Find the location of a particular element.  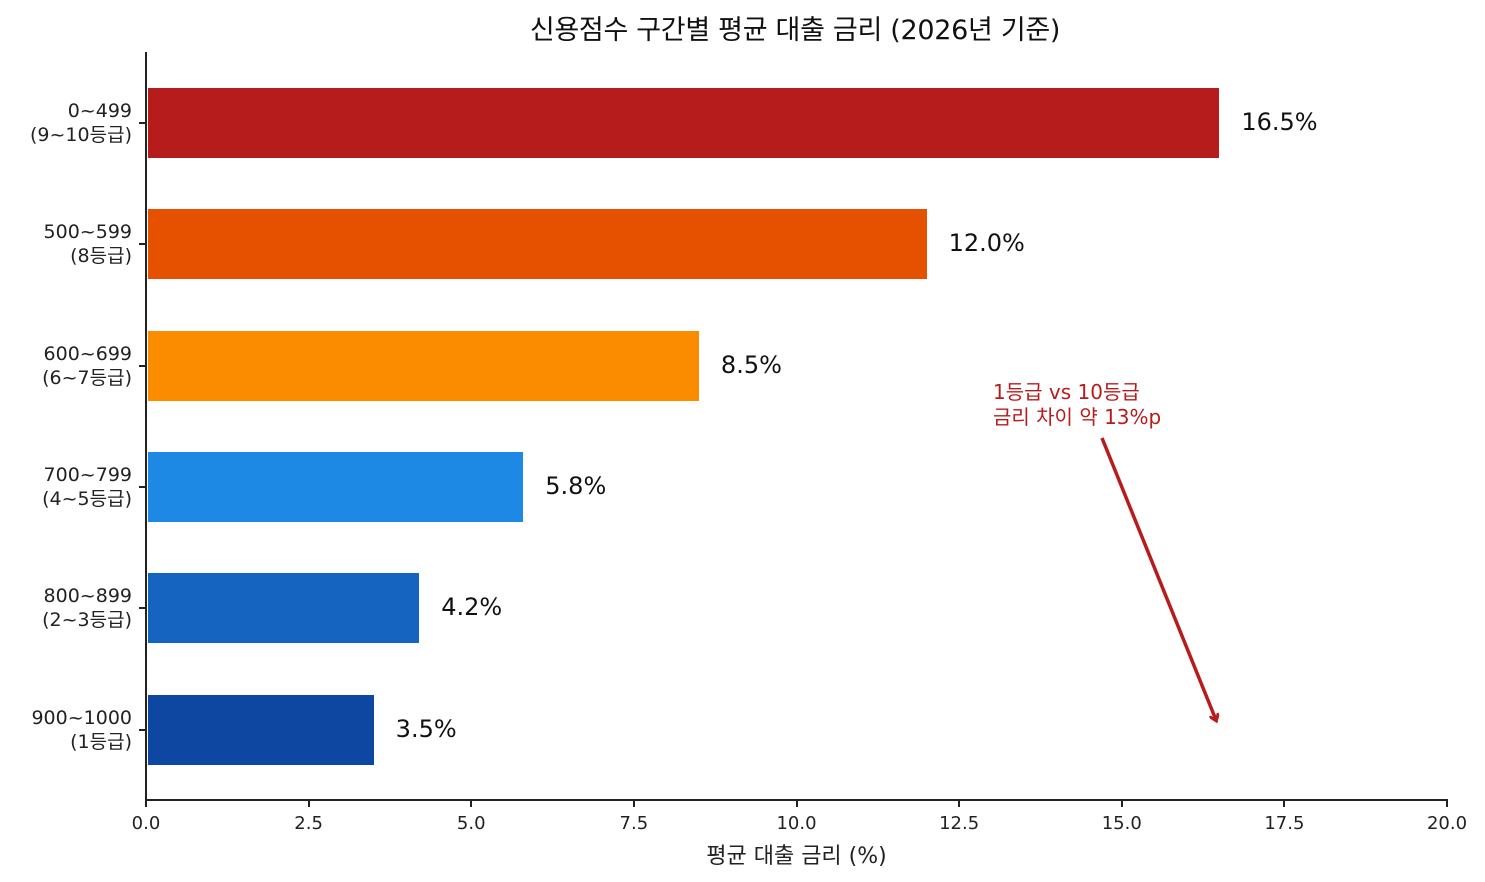

y-tick-label: 500~599 (8등급) is located at coordinates (87, 244).